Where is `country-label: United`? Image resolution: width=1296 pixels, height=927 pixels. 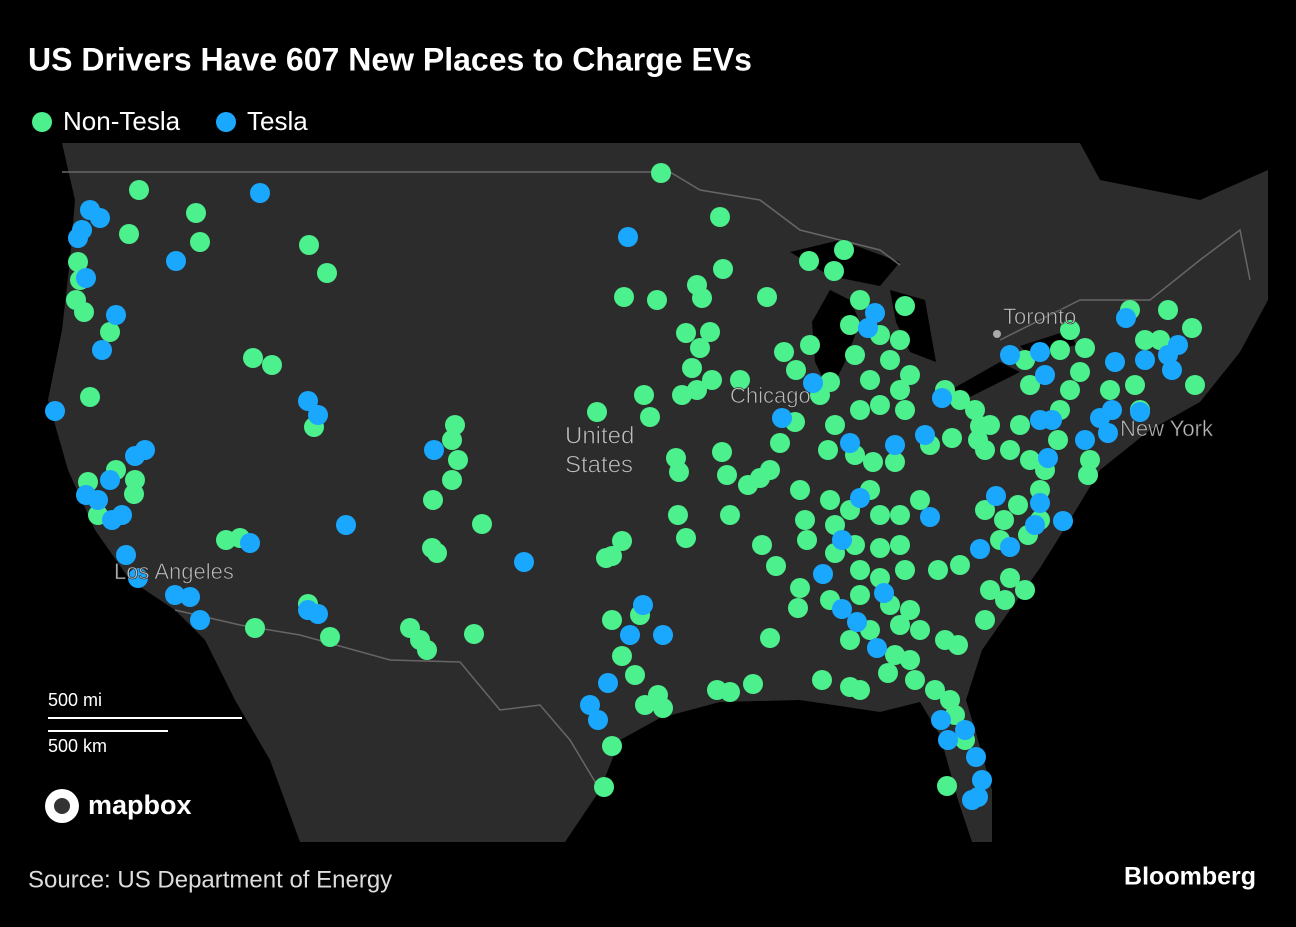
country-label: United is located at coordinates (599, 435).